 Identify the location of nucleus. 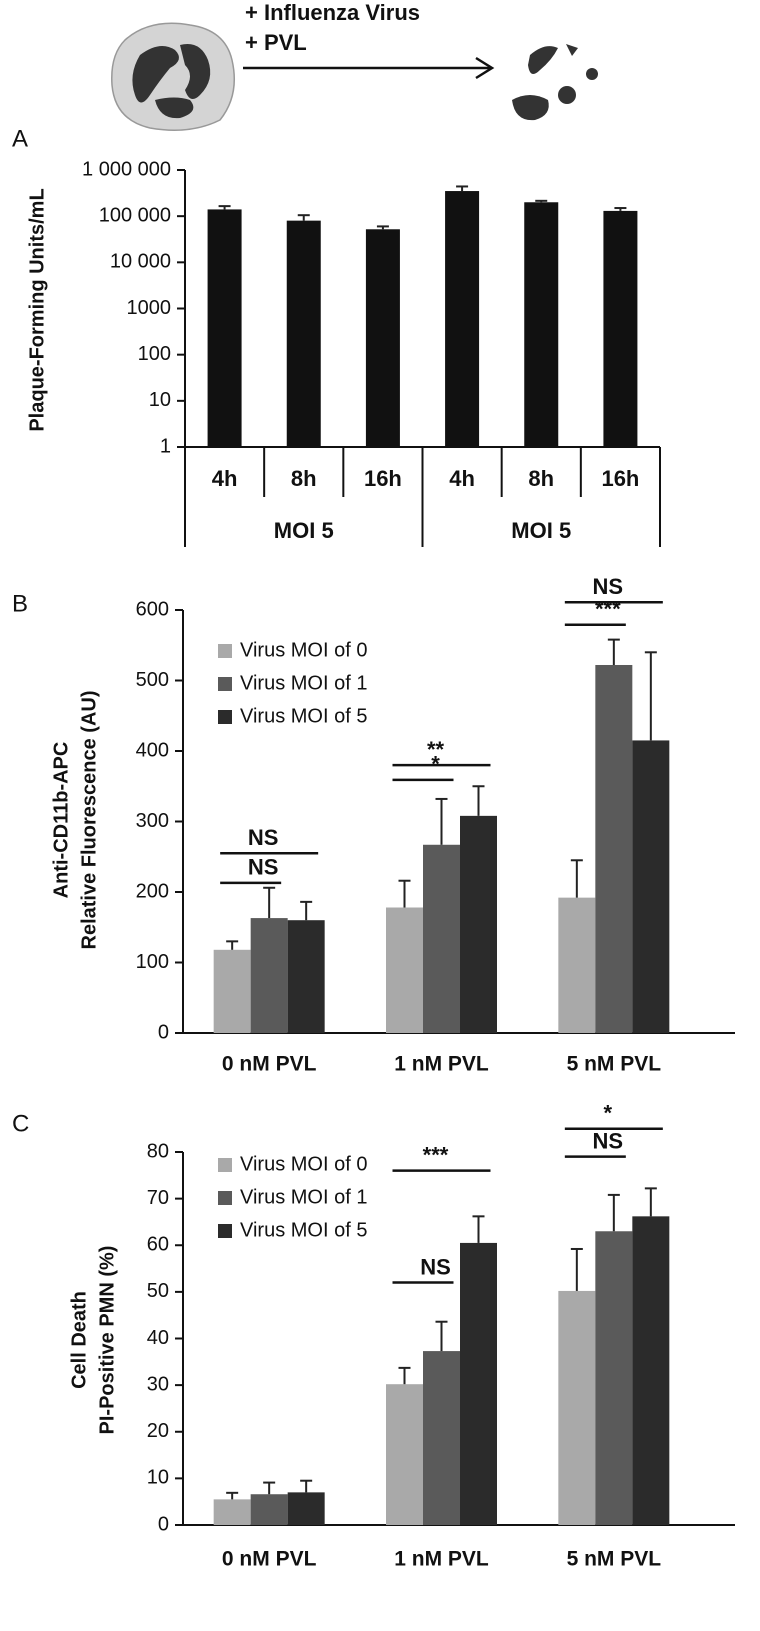
(171, 81).